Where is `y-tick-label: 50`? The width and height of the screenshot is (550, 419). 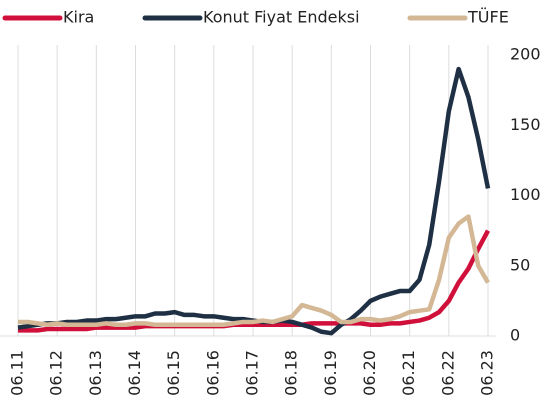
y-tick-label: 50 is located at coordinates (520, 264).